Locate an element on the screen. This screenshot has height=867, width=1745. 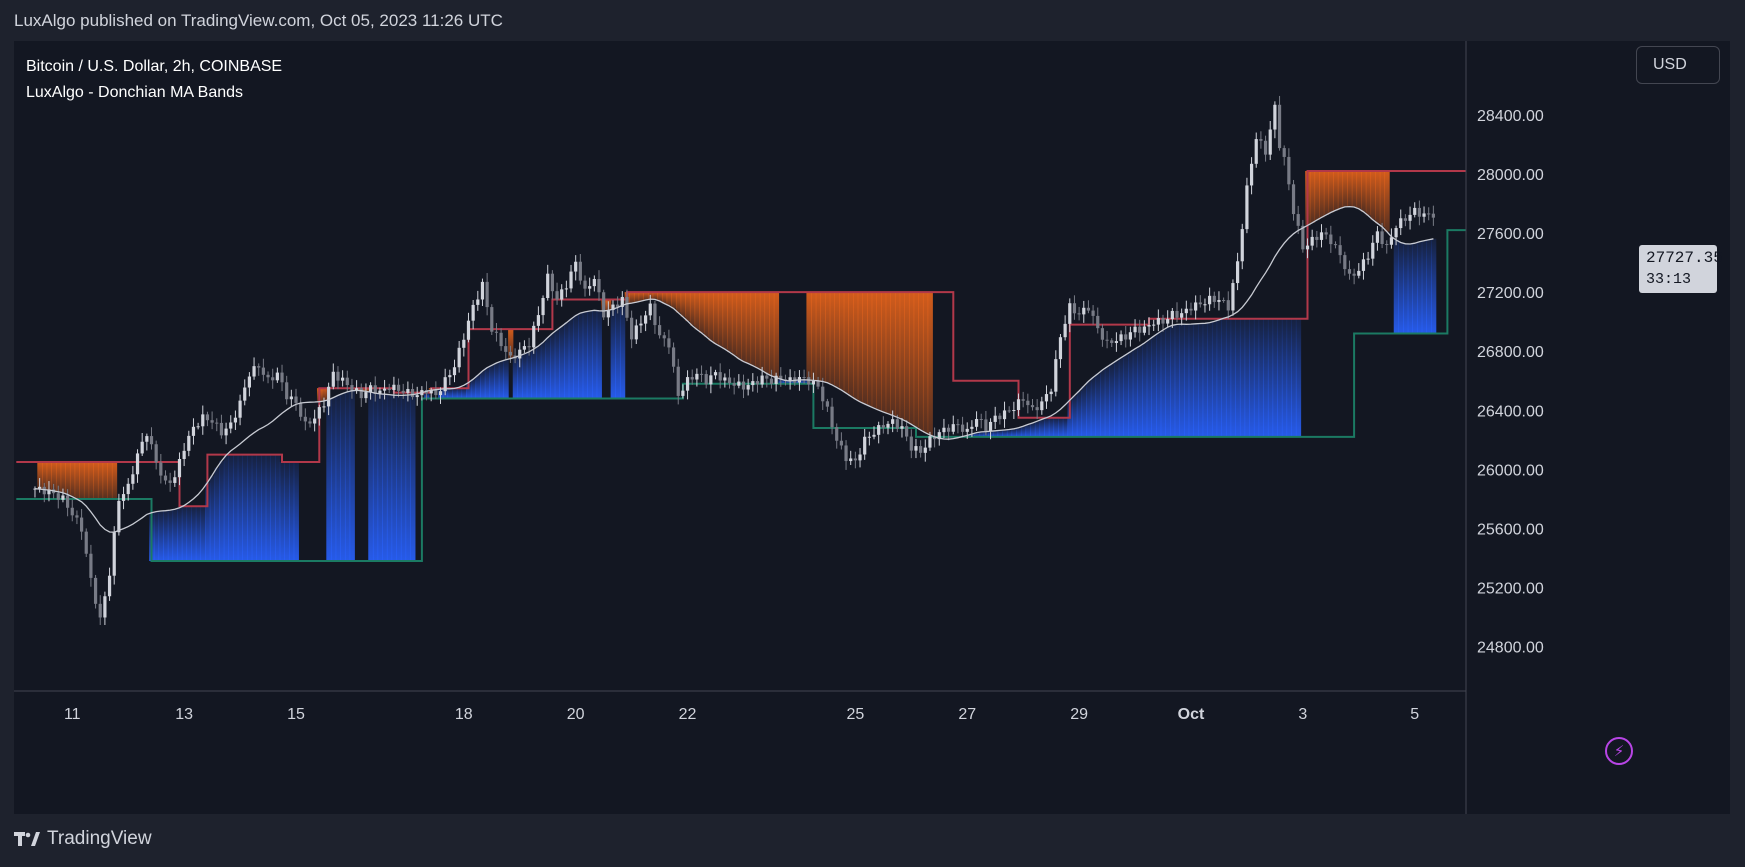
symbol-title: Bitcoin / U.S. Dollar, 2h, COINBASE is located at coordinates (154, 66).